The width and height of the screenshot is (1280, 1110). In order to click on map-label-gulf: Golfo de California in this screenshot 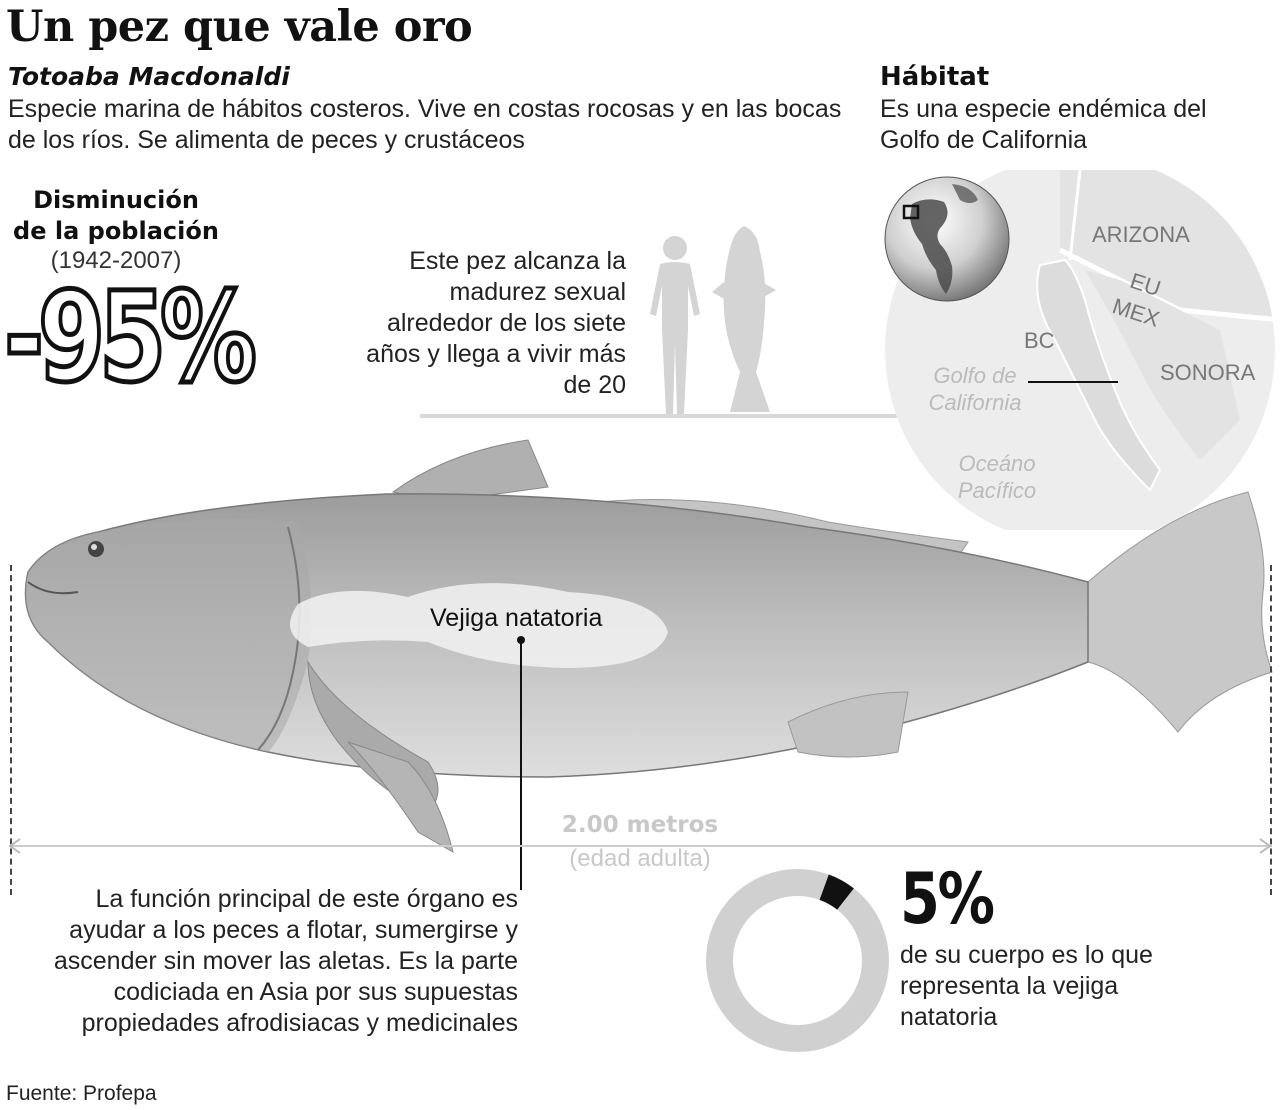, I will do `click(975, 389)`.